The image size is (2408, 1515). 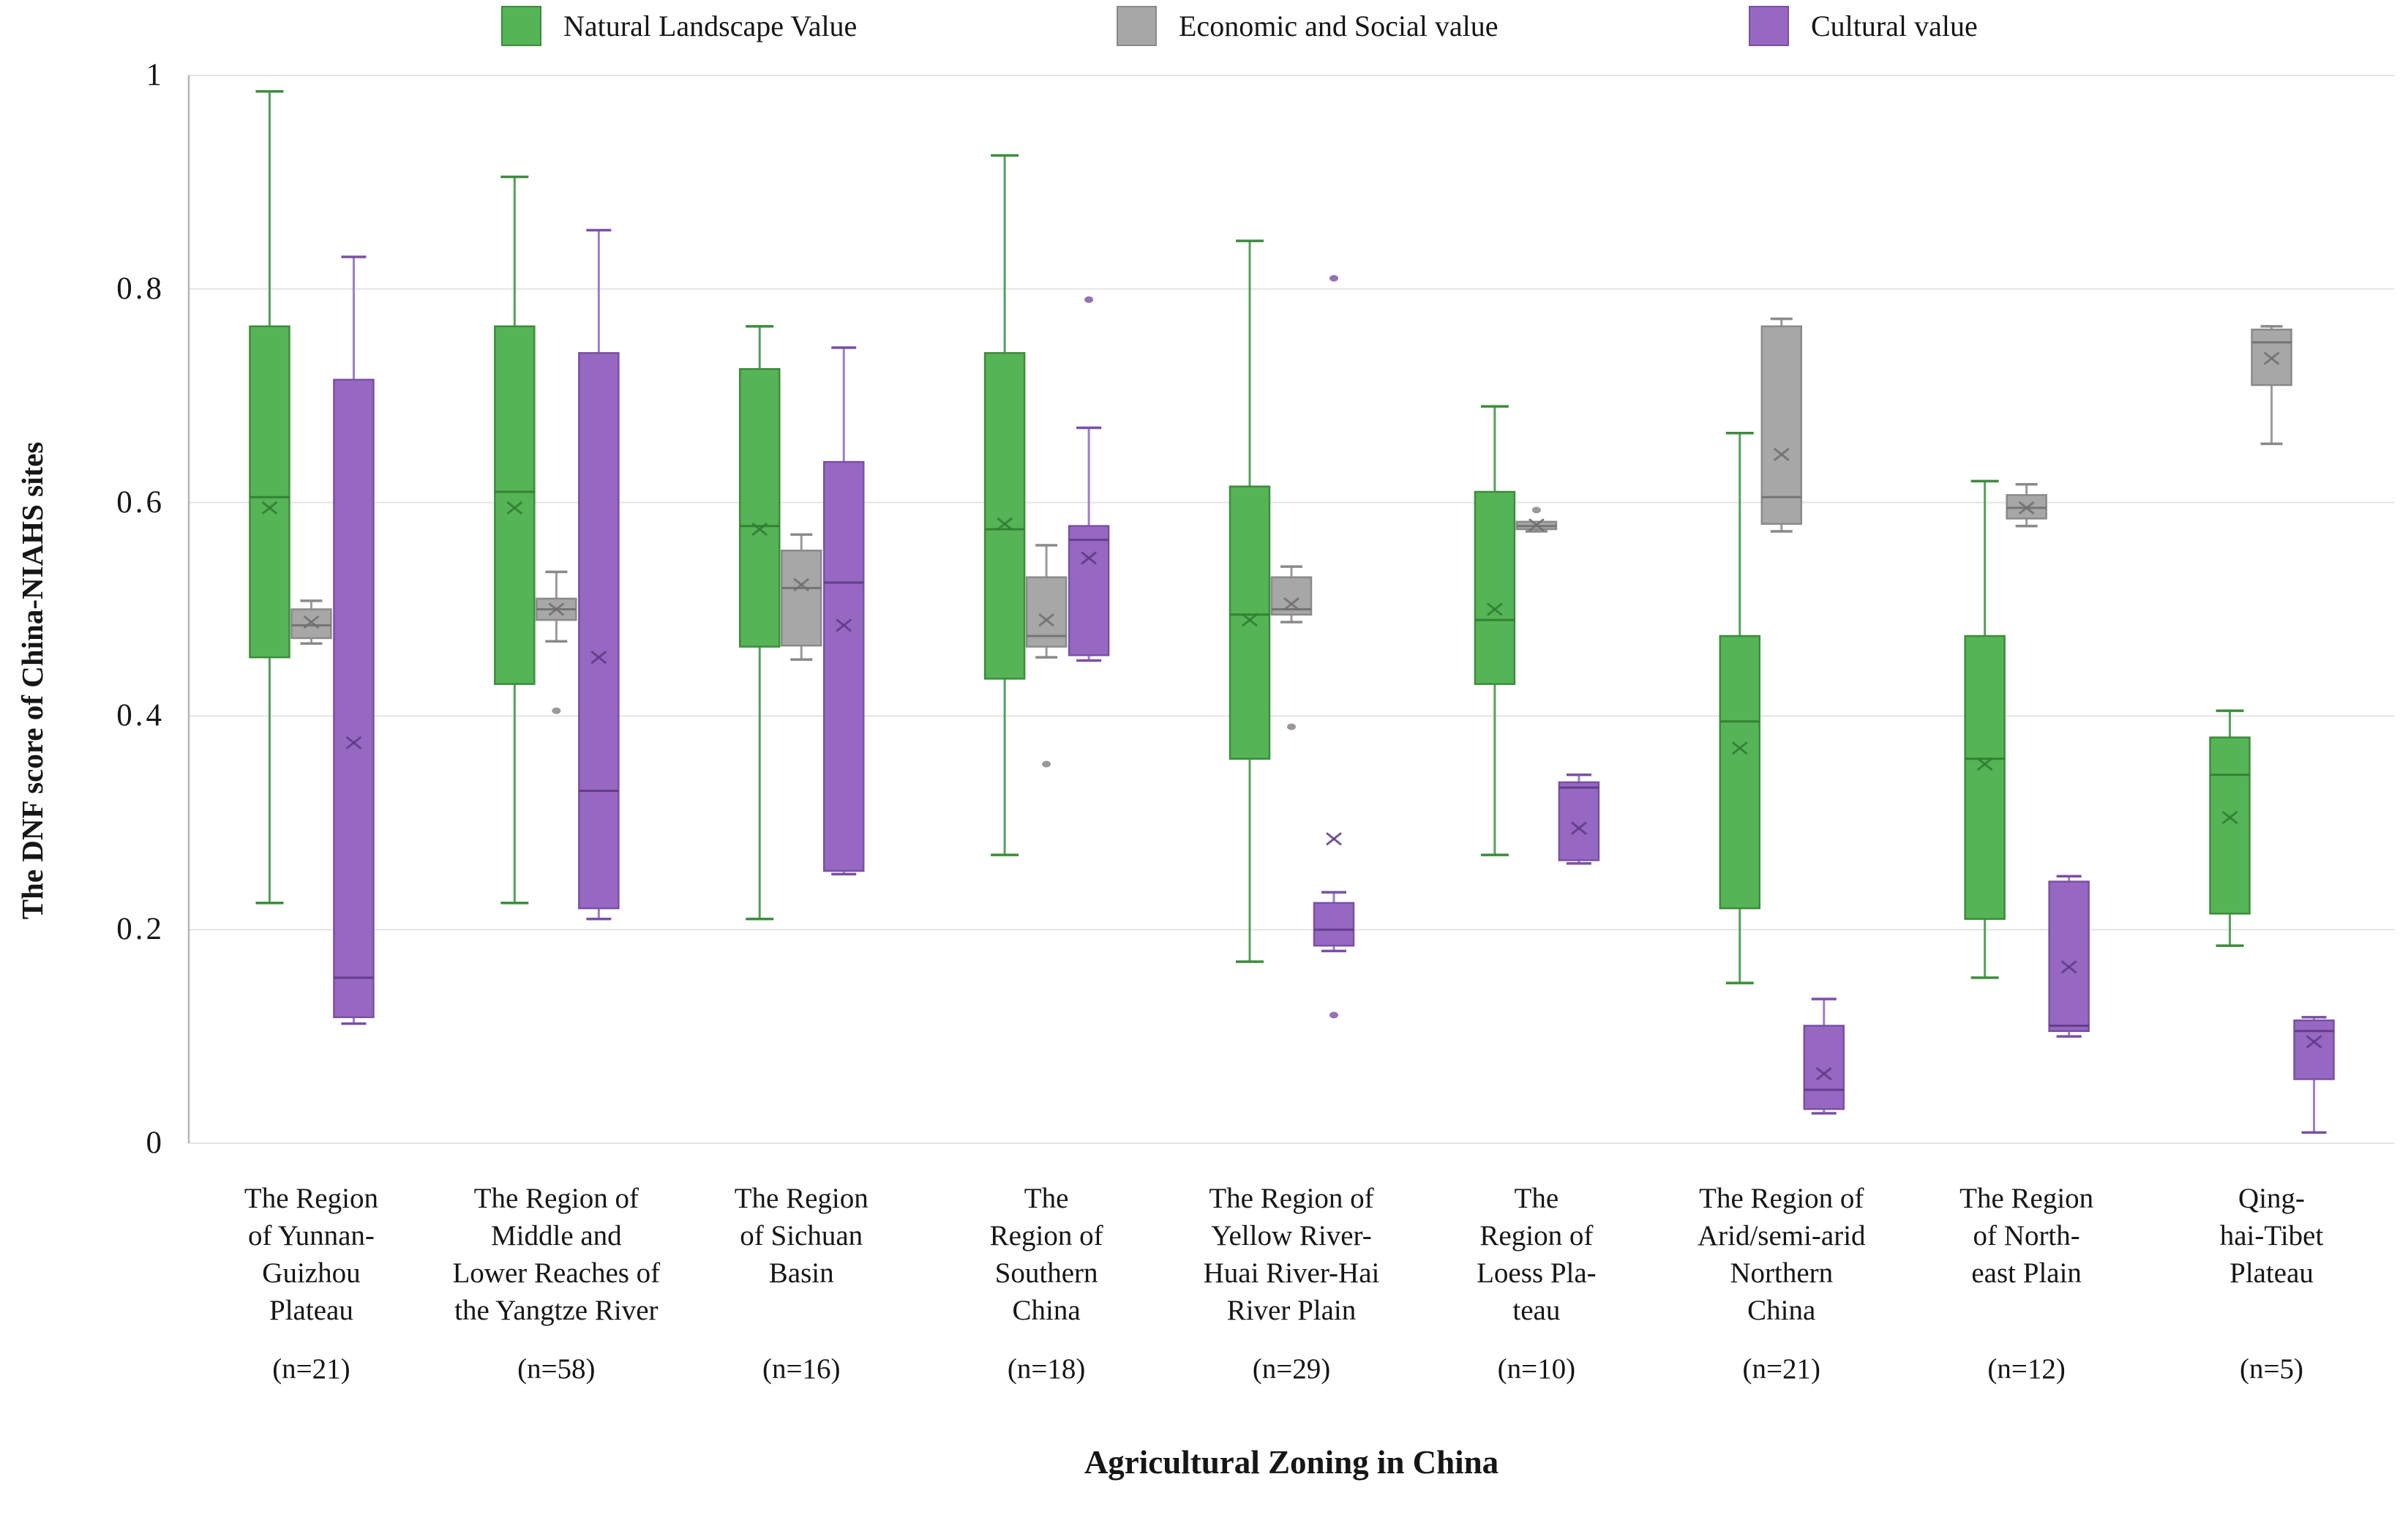 What do you see at coordinates (1863, 25) in the screenshot?
I see `legend-item: Cultural value` at bounding box center [1863, 25].